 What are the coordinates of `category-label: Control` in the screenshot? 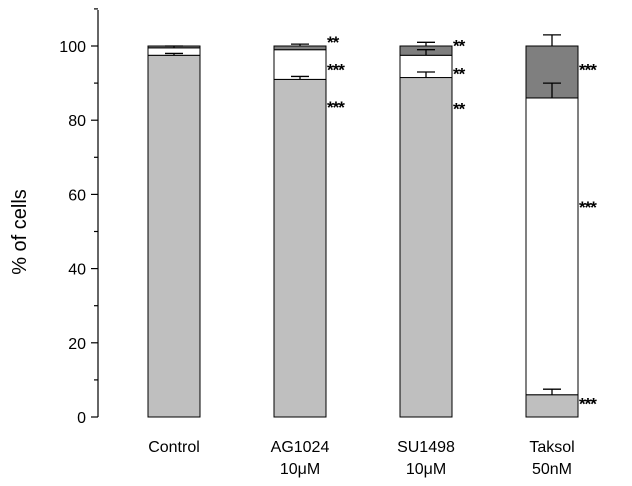 It's located at (174, 447).